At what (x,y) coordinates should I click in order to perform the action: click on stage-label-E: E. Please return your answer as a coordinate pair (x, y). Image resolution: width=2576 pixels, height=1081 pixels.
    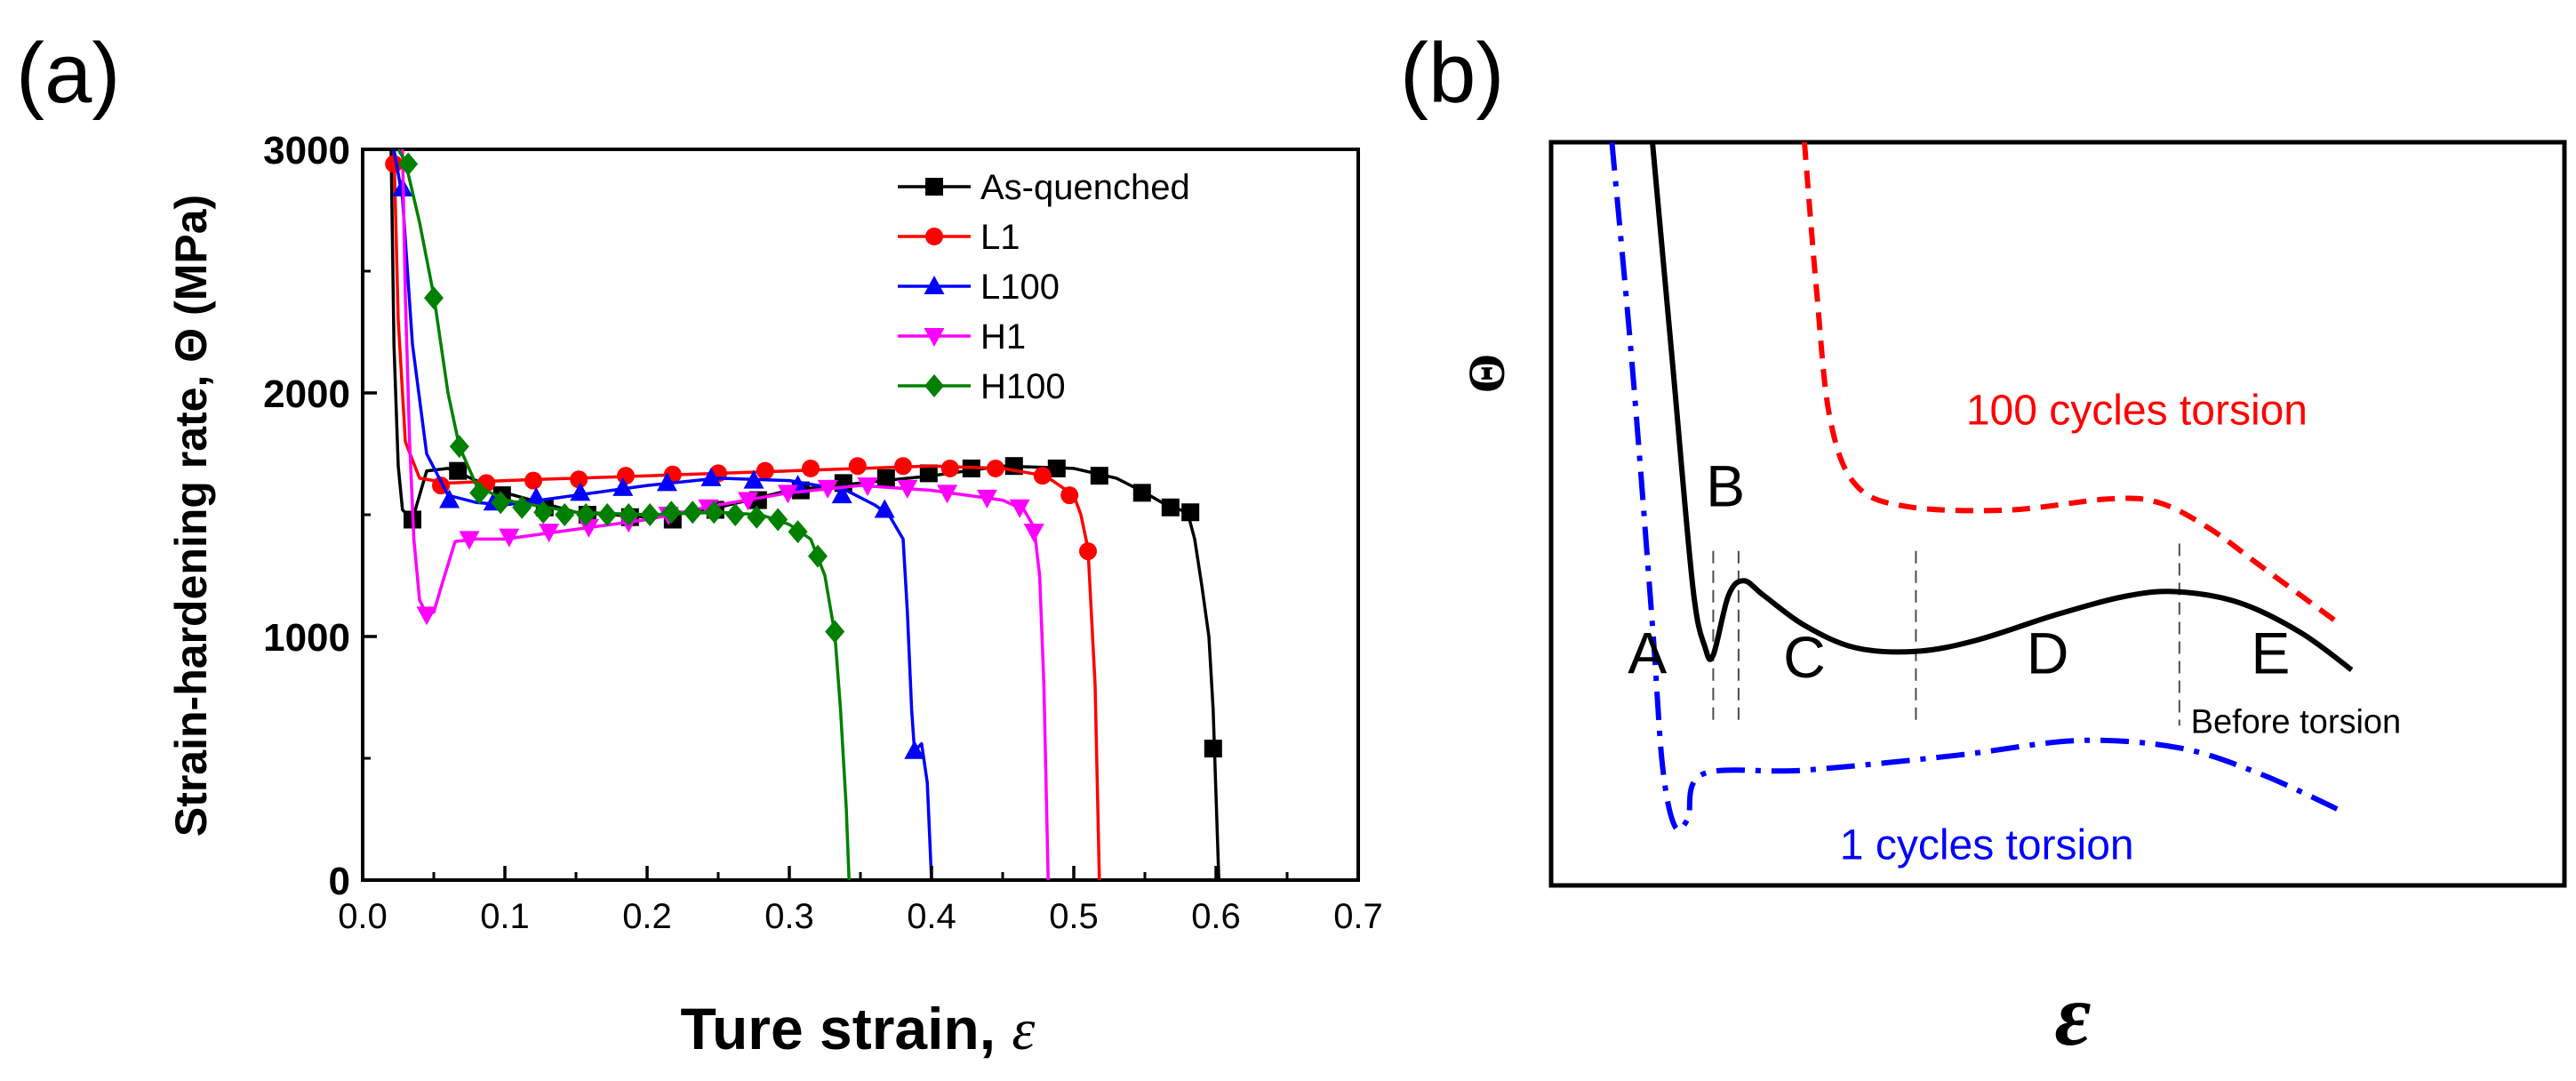
    Looking at the image, I should click on (2270, 653).